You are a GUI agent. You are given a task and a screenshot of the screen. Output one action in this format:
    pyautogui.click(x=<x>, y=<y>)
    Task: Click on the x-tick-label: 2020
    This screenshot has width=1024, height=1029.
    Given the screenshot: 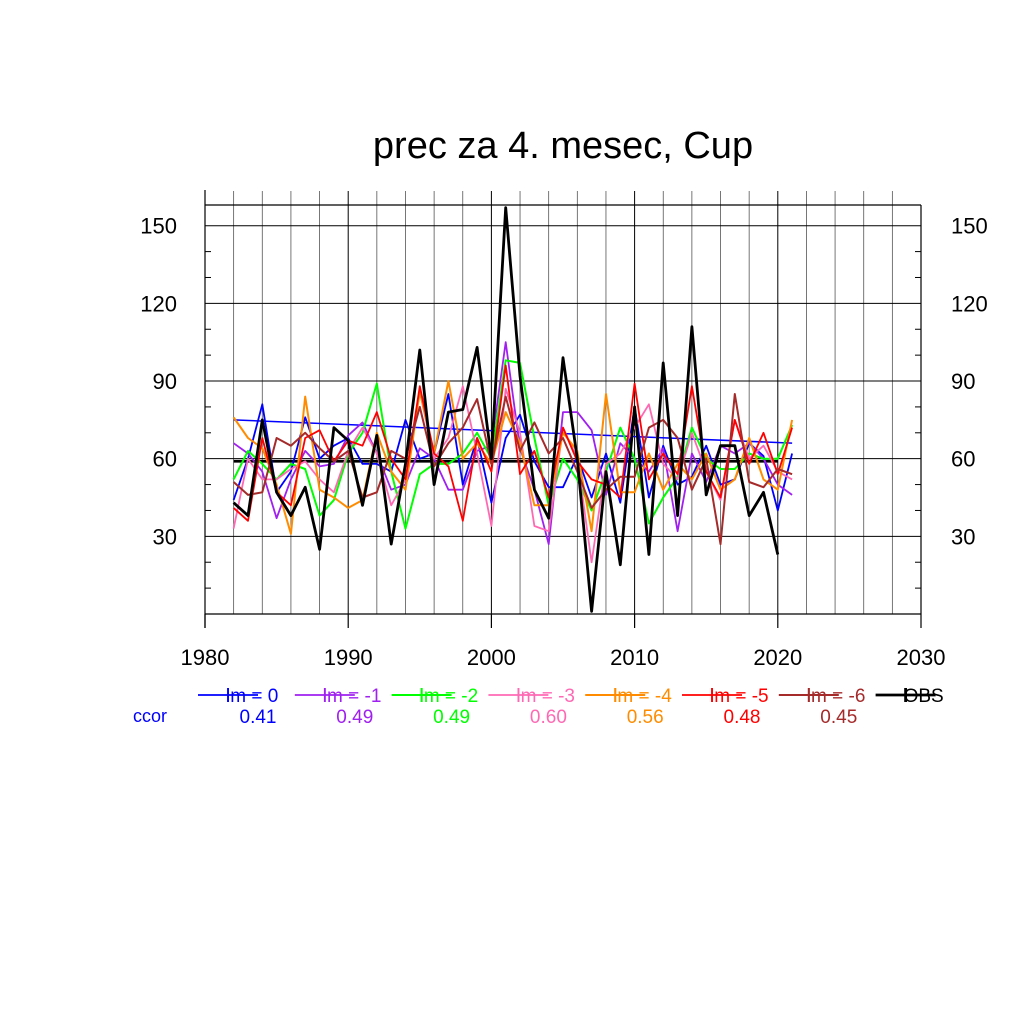 What is the action you would take?
    pyautogui.click(x=777, y=657)
    